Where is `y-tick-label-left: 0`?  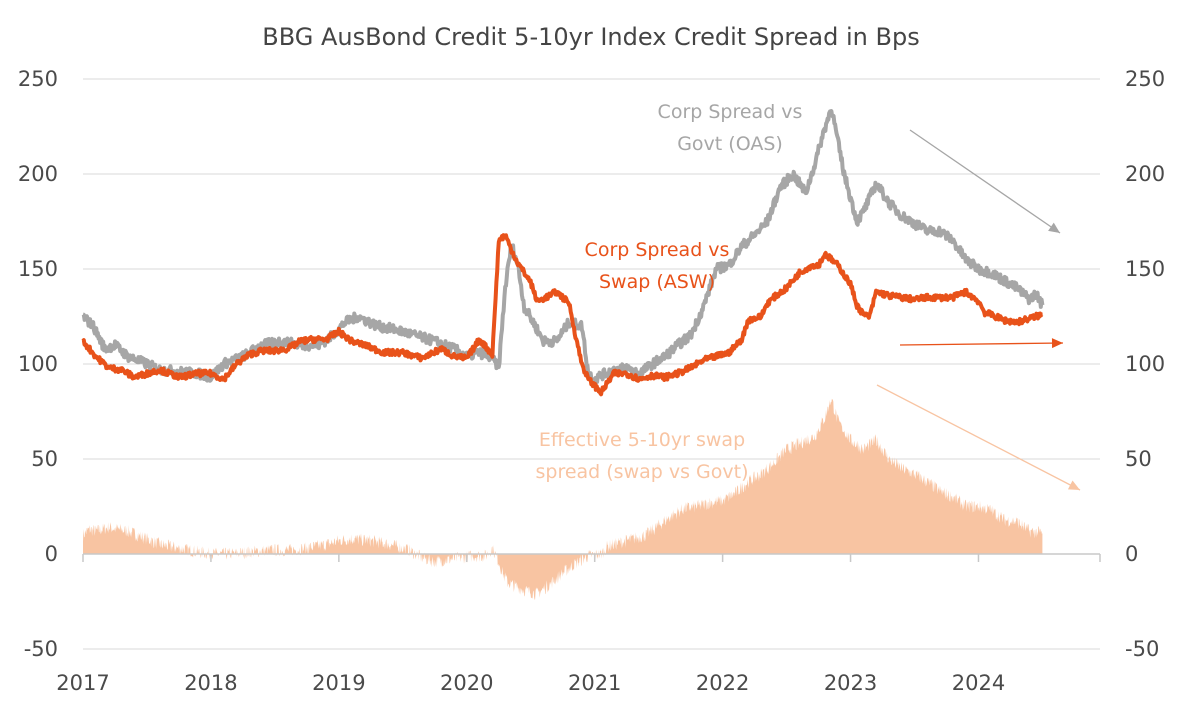
y-tick-label-left: 0 is located at coordinates (51, 554).